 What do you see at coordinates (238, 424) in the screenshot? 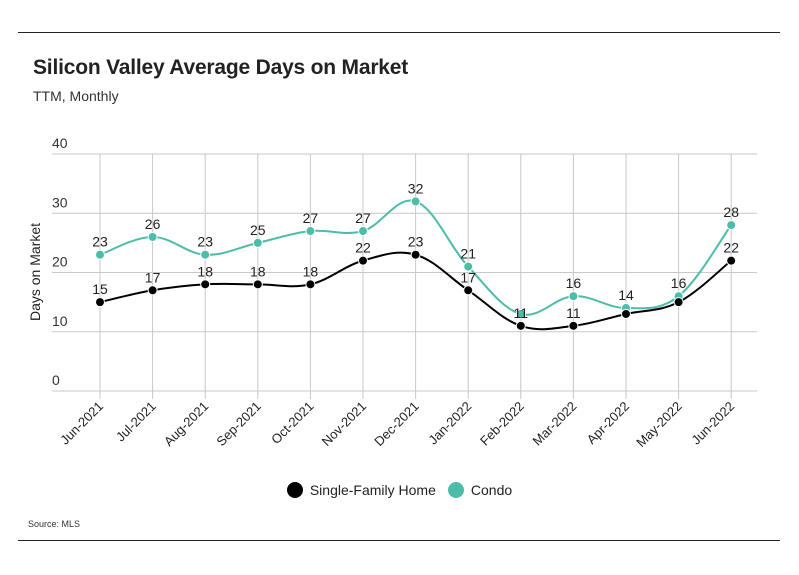
I see `x-tick-label: Sep-2021` at bounding box center [238, 424].